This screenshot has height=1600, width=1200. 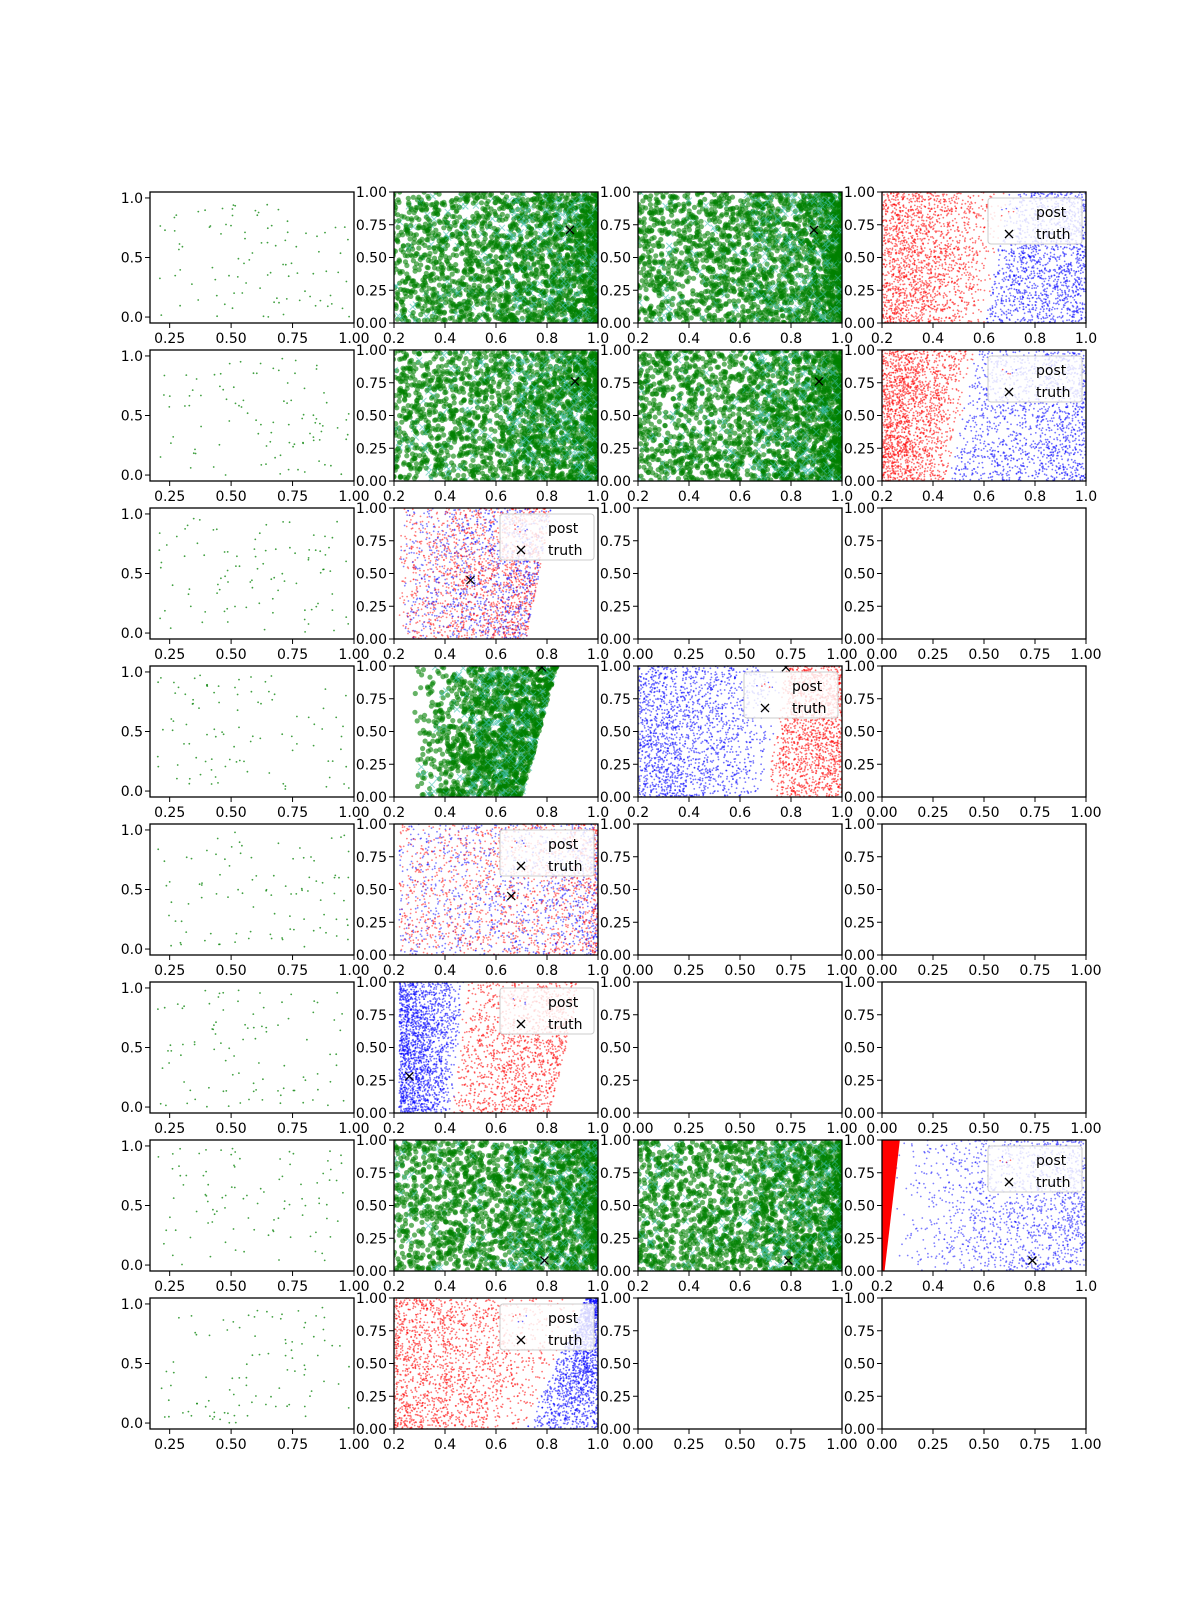 I want to click on x-tick-label: 0.8, so click(x=791, y=339).